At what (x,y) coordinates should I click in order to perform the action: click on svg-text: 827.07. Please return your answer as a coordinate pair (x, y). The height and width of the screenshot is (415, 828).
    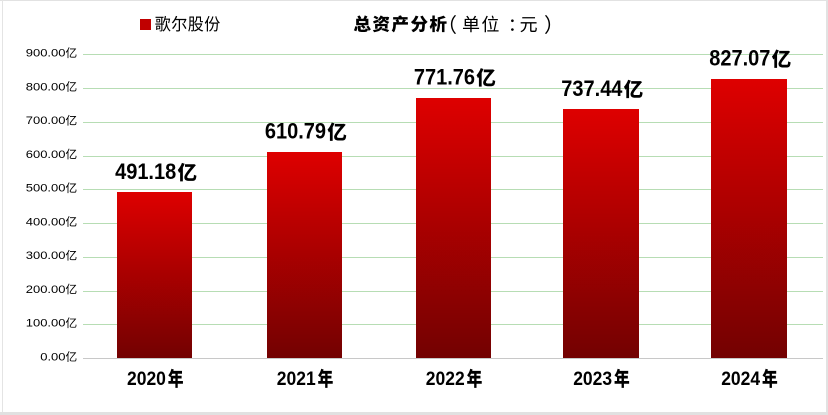
    Looking at the image, I should click on (739, 59).